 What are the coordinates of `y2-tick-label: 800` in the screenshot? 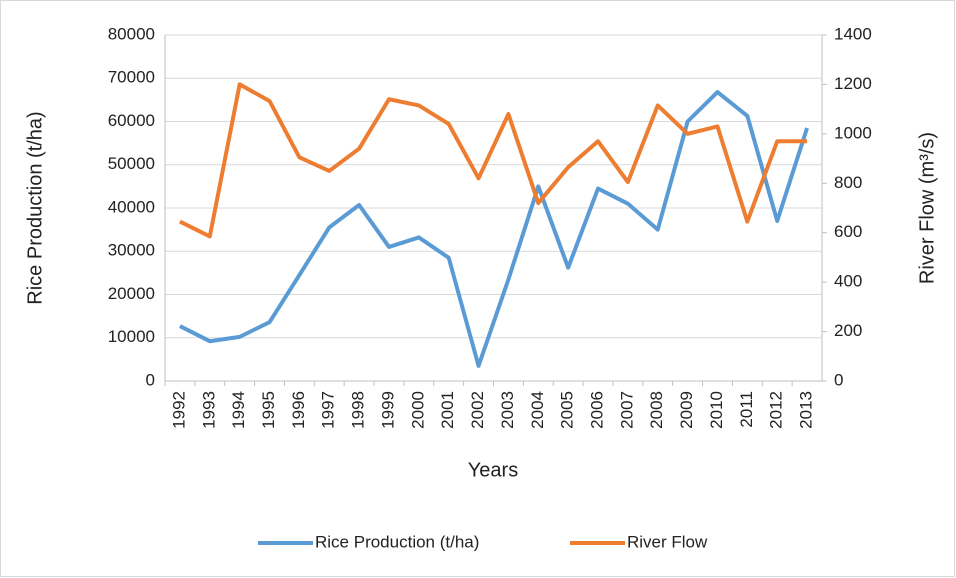 It's located at (848, 182).